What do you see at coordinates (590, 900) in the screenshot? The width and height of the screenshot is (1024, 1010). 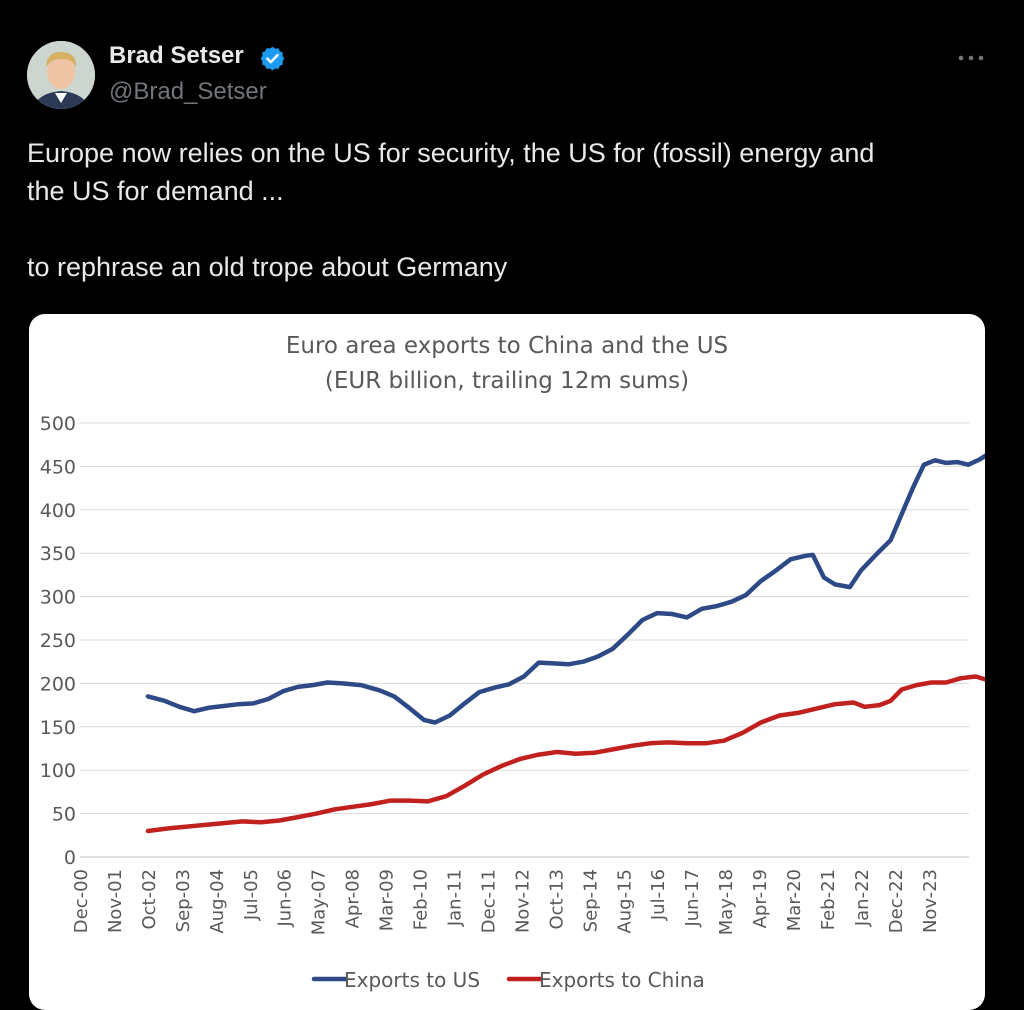 I see `x-tick-label: Sep-14` at bounding box center [590, 900].